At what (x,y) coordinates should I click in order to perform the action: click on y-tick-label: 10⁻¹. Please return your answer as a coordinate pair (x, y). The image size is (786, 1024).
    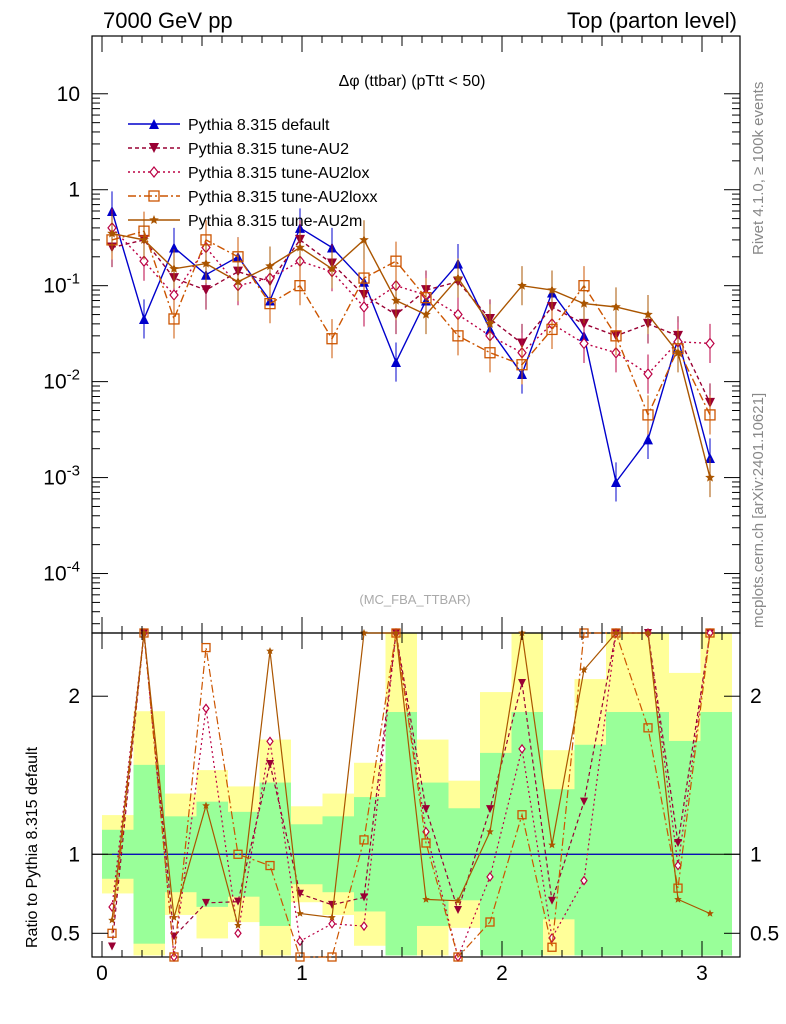
    Looking at the image, I should click on (61, 284).